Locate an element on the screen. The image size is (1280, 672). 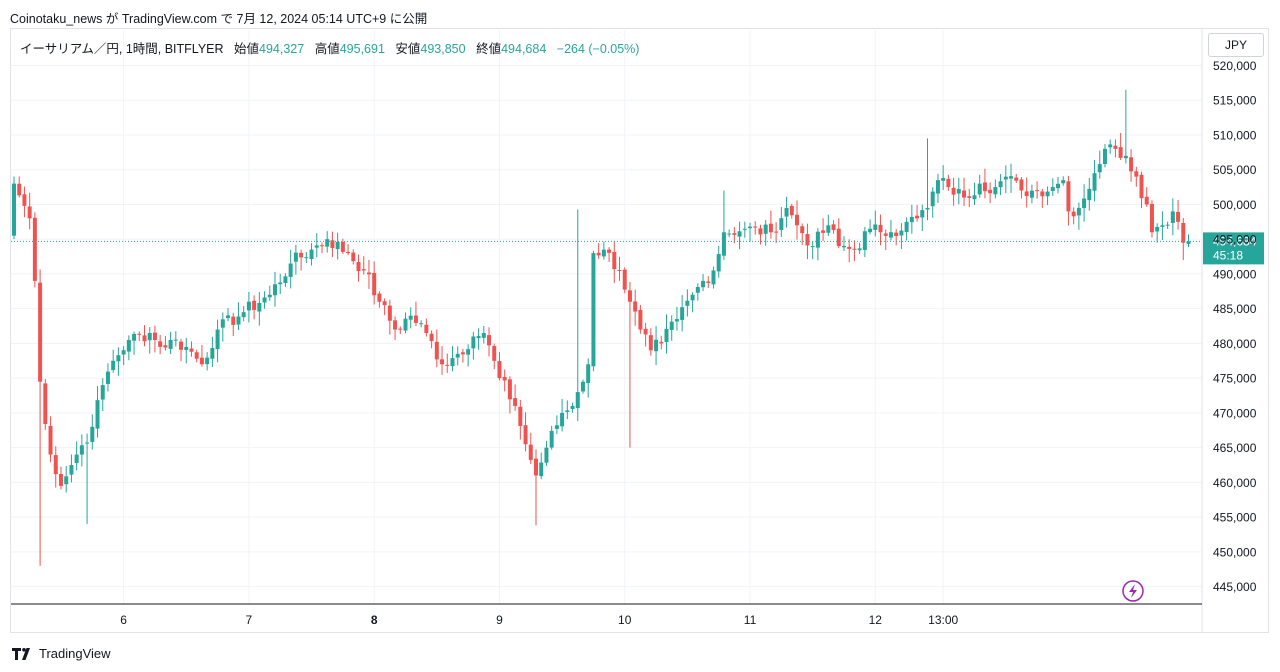
price-tick-label: 445,000 is located at coordinates (1235, 587).